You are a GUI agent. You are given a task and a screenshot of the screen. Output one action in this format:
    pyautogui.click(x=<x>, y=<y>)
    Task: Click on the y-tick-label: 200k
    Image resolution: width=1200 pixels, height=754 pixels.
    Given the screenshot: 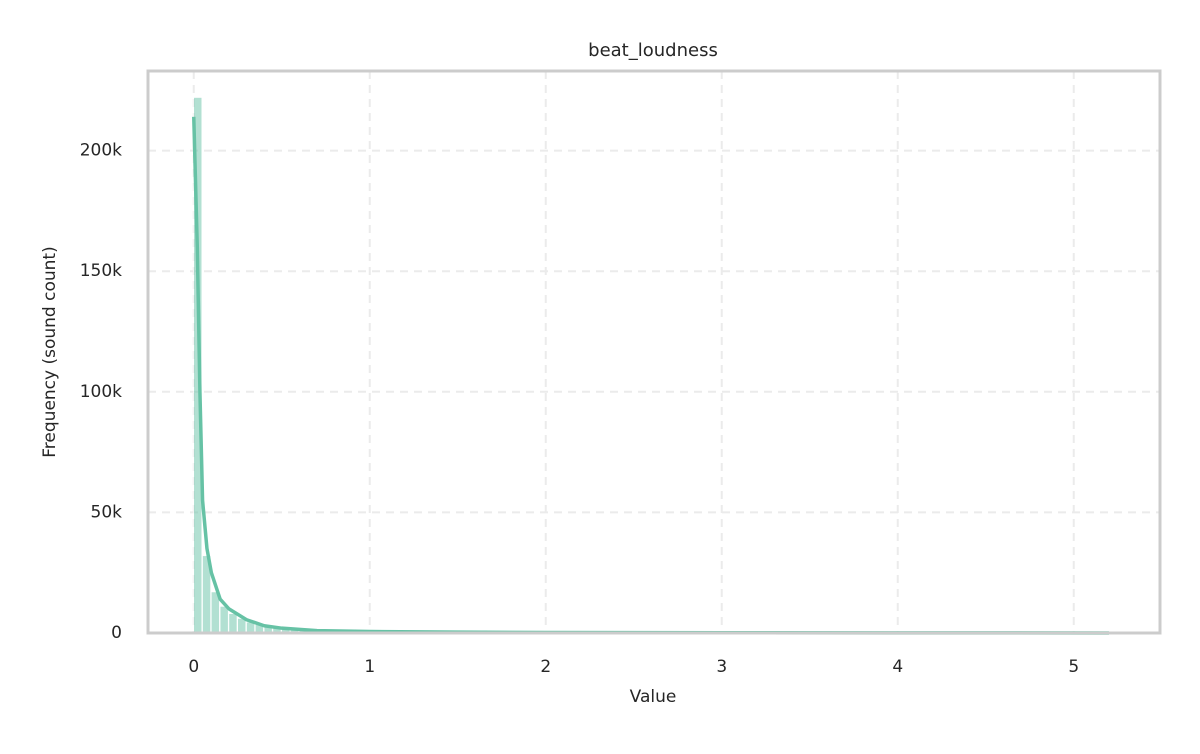 What is the action you would take?
    pyautogui.click(x=101, y=151)
    